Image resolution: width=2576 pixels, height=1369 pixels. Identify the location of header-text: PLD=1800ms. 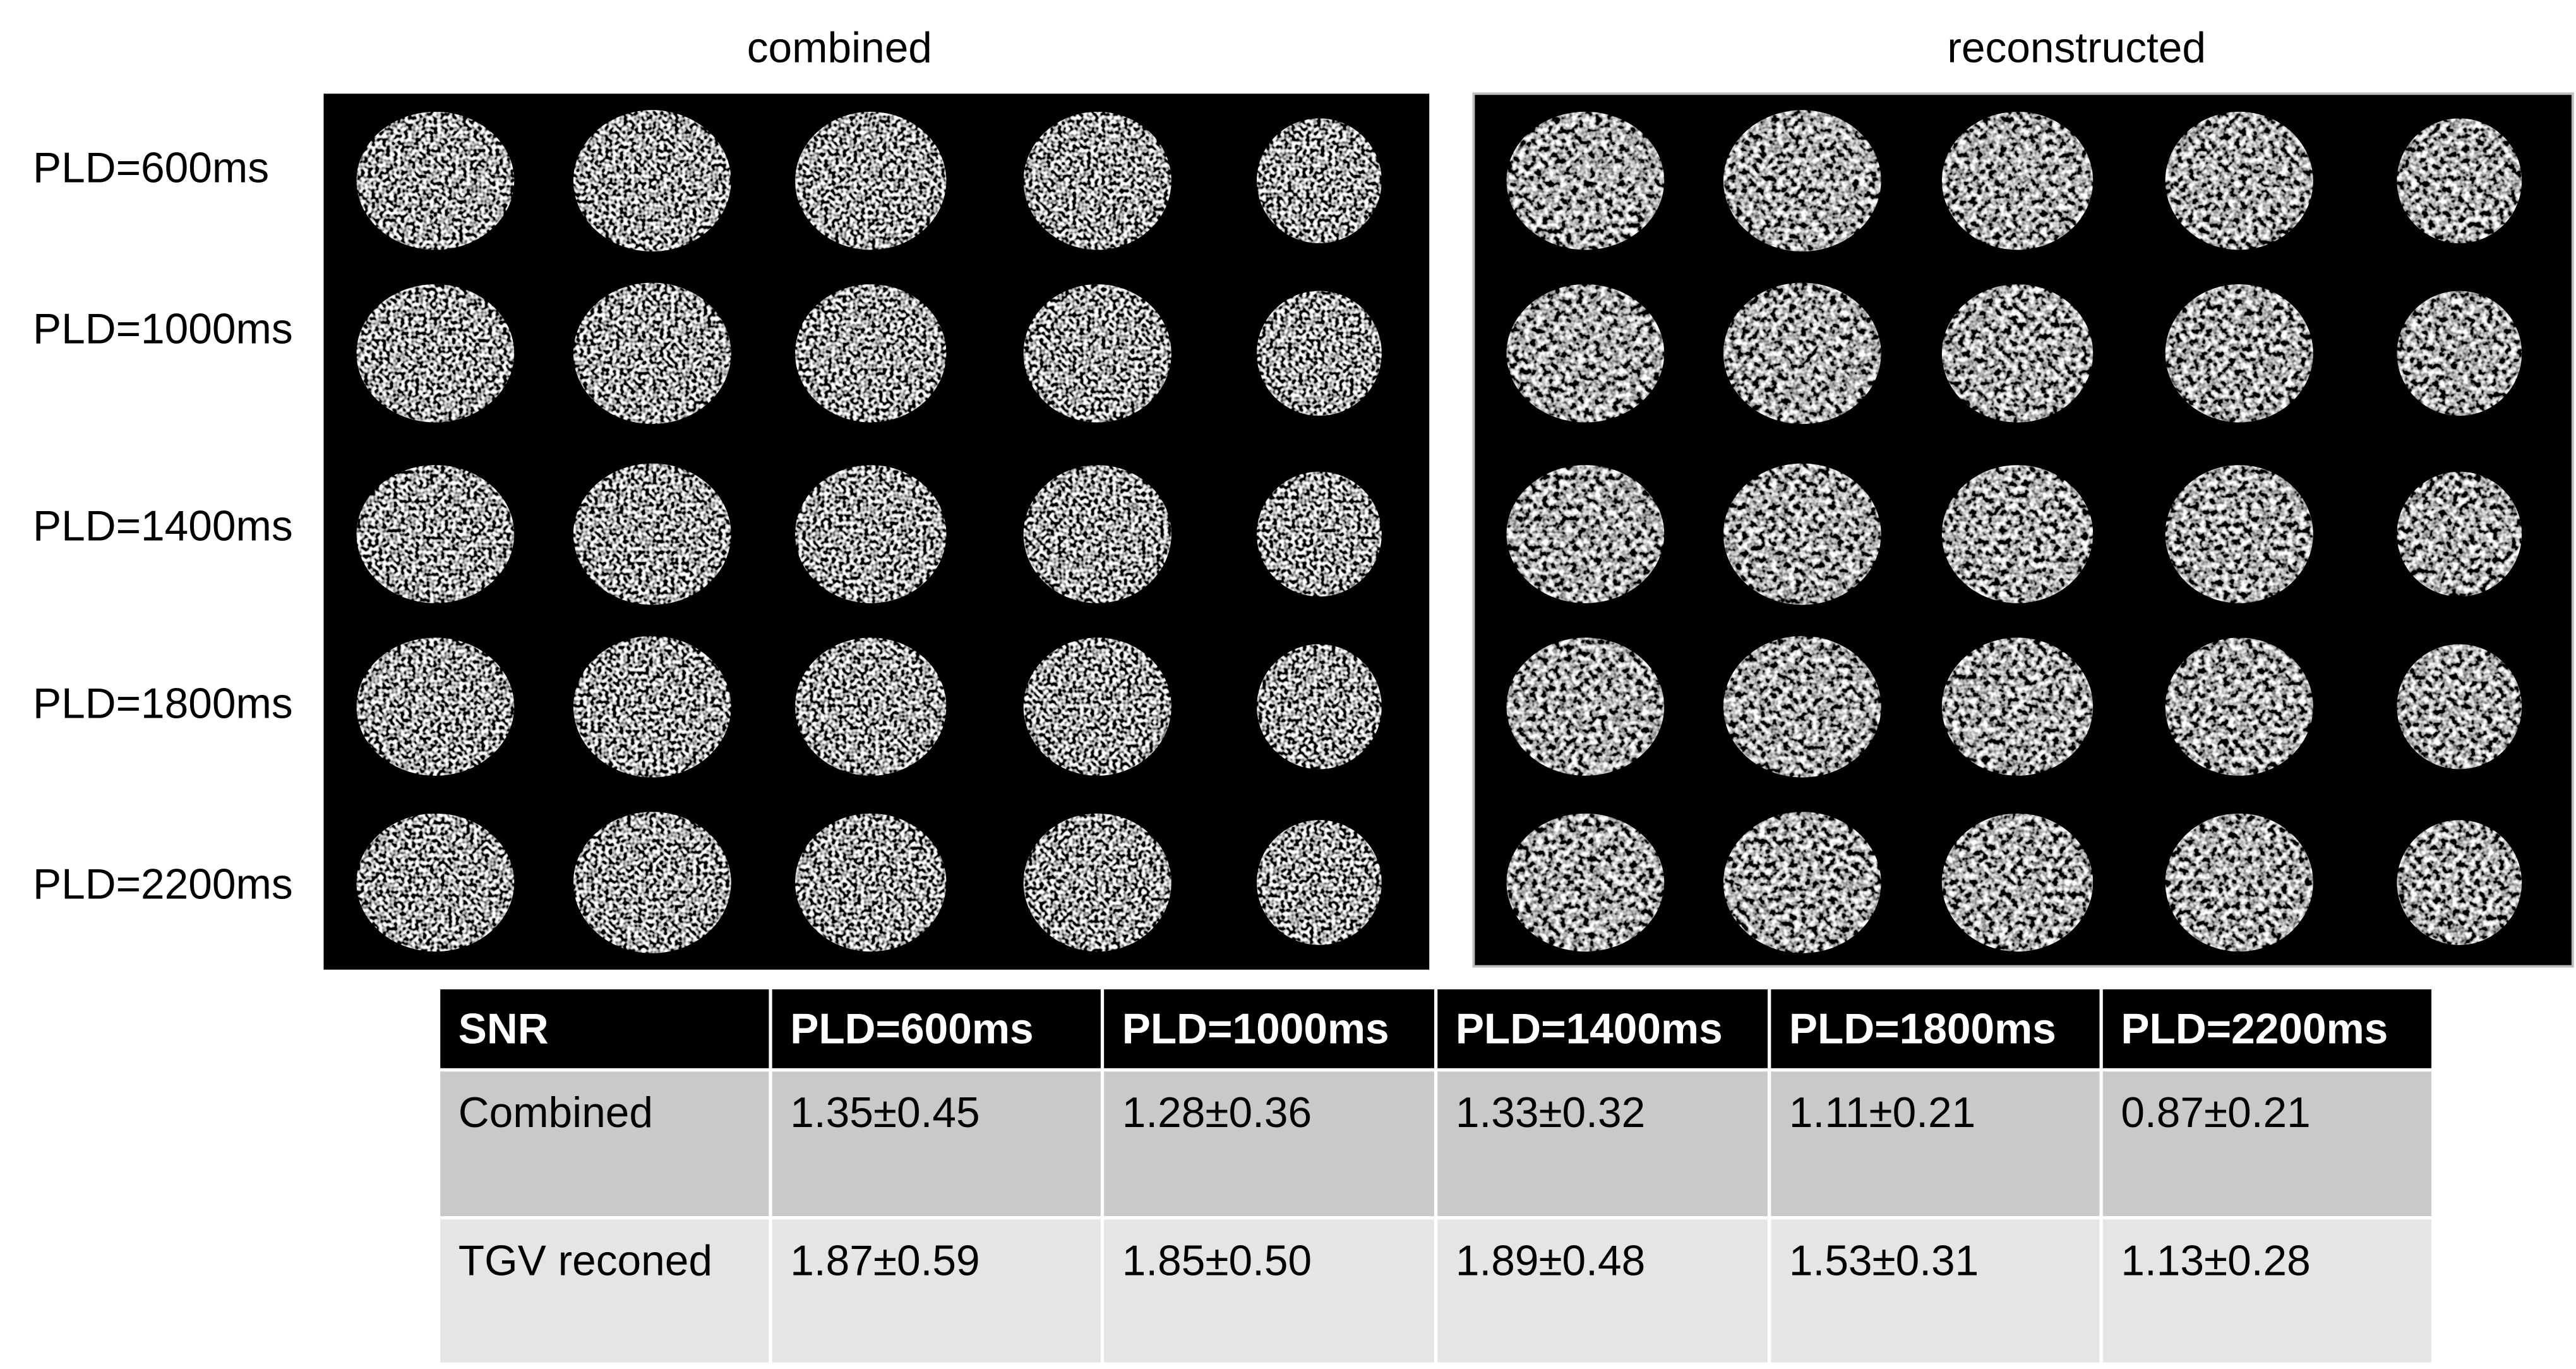
(1922, 1029).